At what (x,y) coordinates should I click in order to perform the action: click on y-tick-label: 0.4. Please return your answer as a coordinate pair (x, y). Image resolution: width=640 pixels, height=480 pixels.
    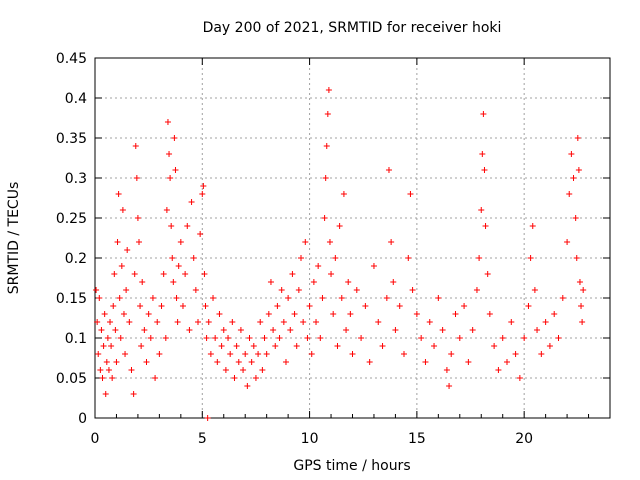
    Looking at the image, I should click on (76, 99).